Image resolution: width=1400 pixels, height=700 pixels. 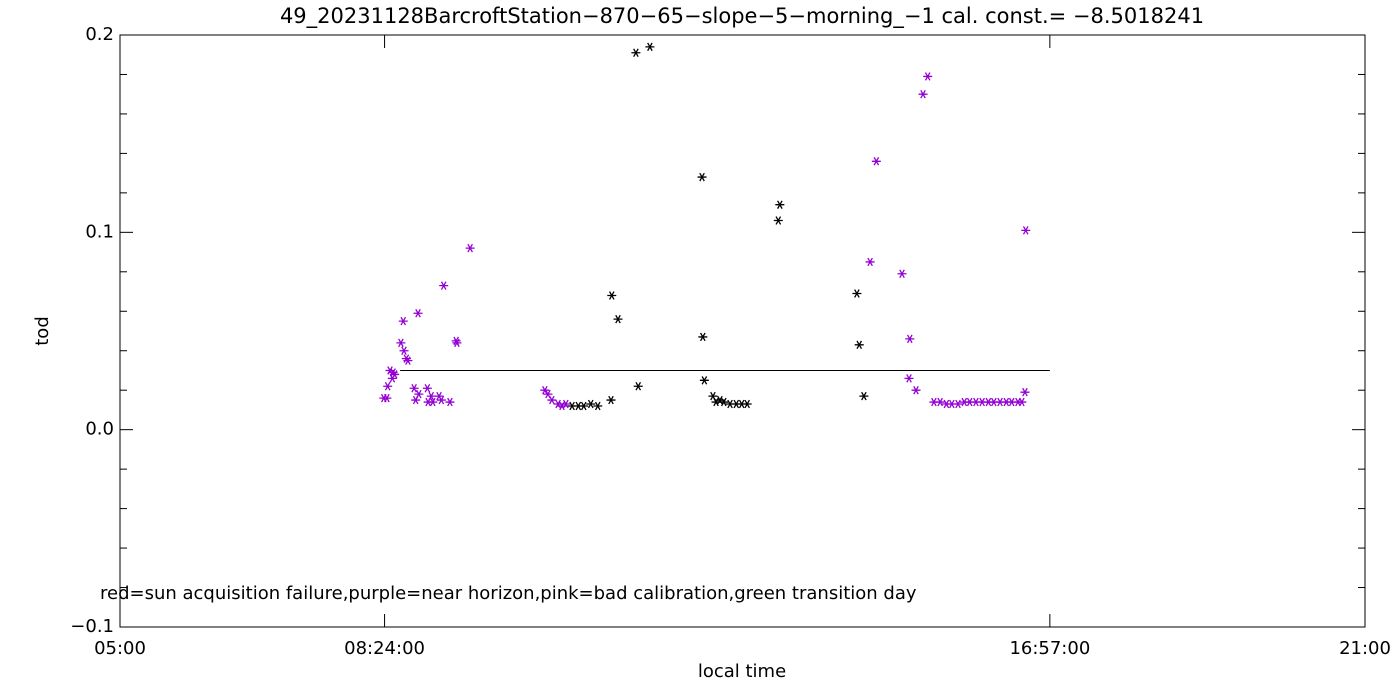 I want to click on x-tick-label: 16:57:00, so click(x=1049, y=648).